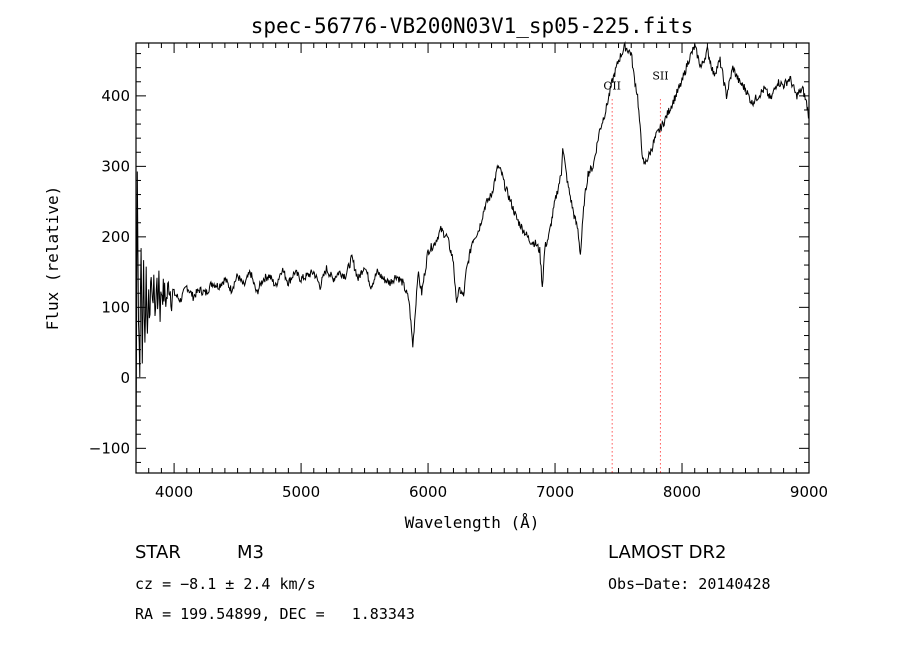 The image size is (900, 650). Describe the element at coordinates (115, 307) in the screenshot. I see `y-tick-label: 100` at that location.